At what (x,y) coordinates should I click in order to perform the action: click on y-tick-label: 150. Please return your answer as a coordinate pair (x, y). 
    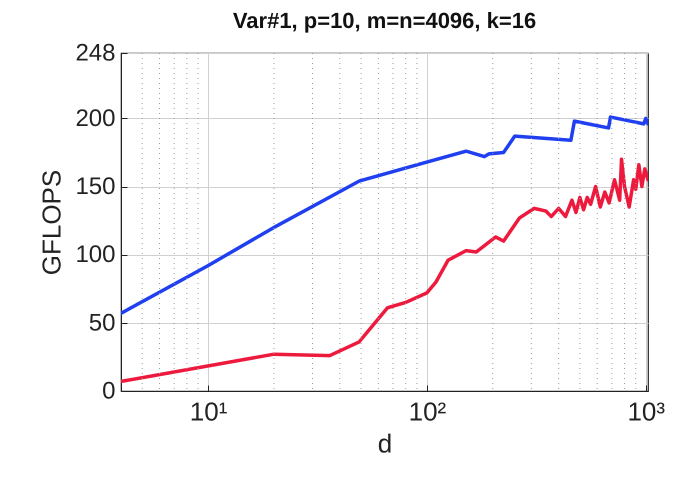
    Looking at the image, I should click on (95, 186).